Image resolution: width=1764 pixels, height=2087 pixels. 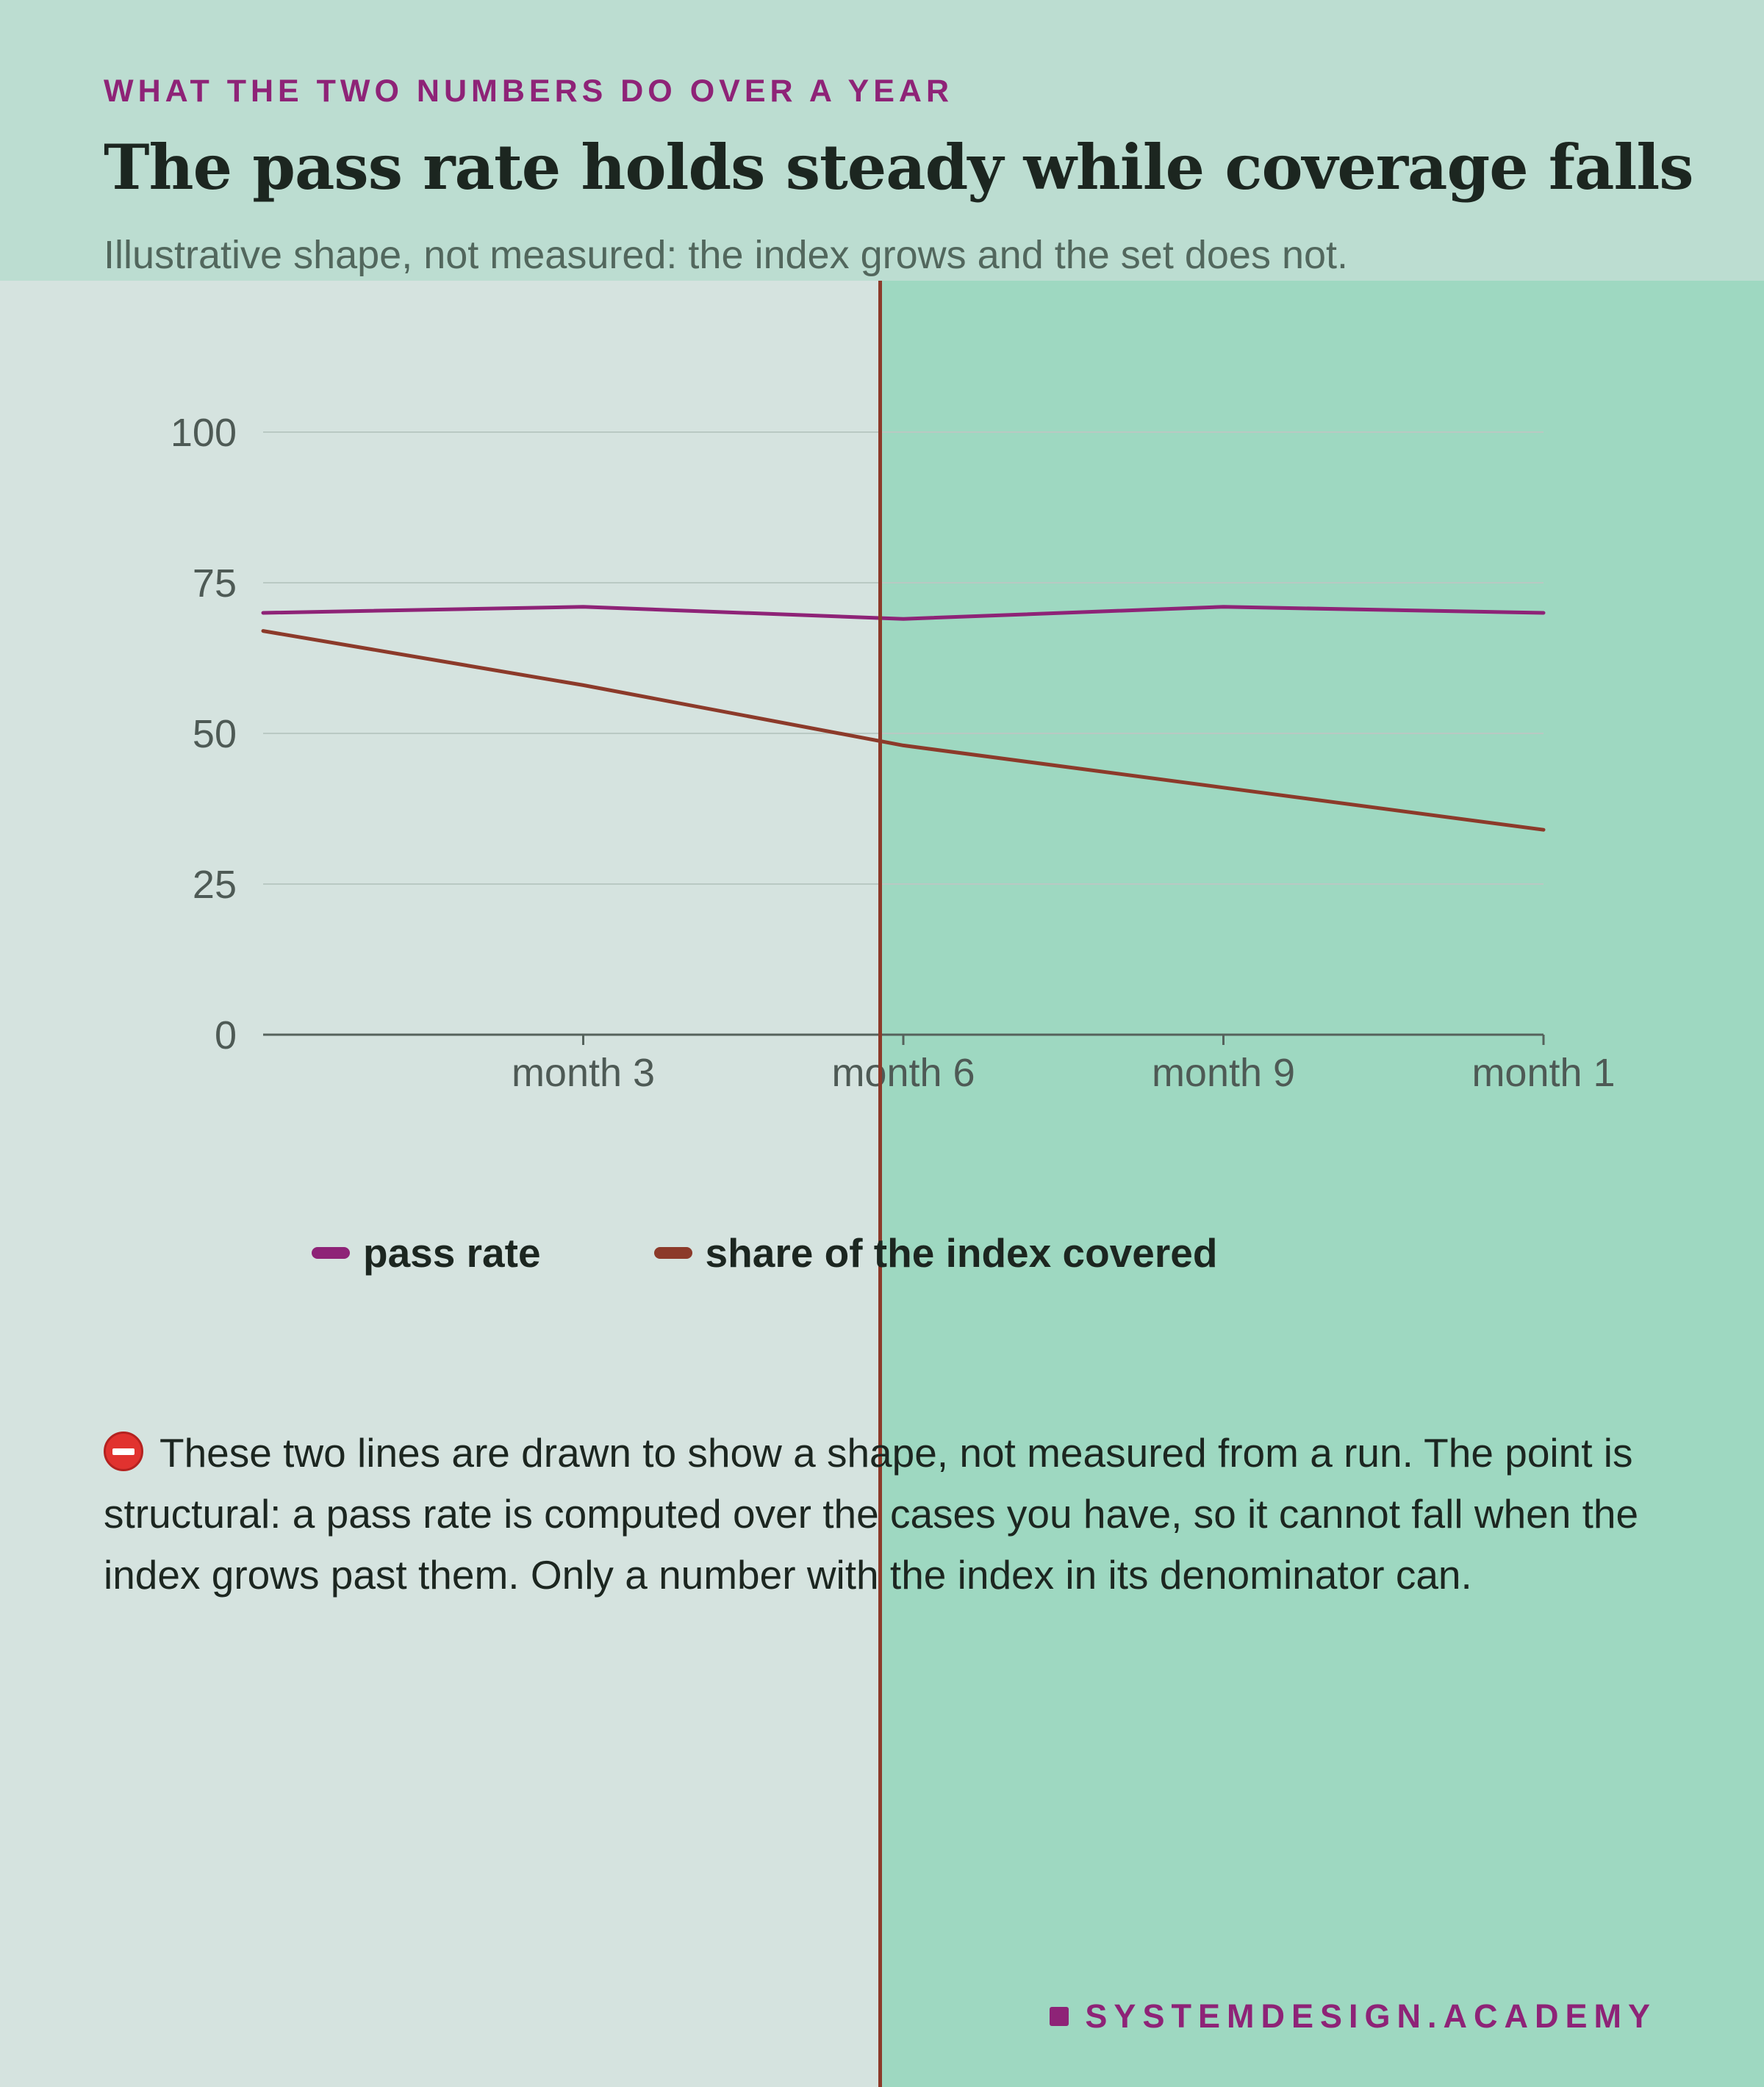 I want to click on legend-swatch-coverage, so click(x=672, y=1253).